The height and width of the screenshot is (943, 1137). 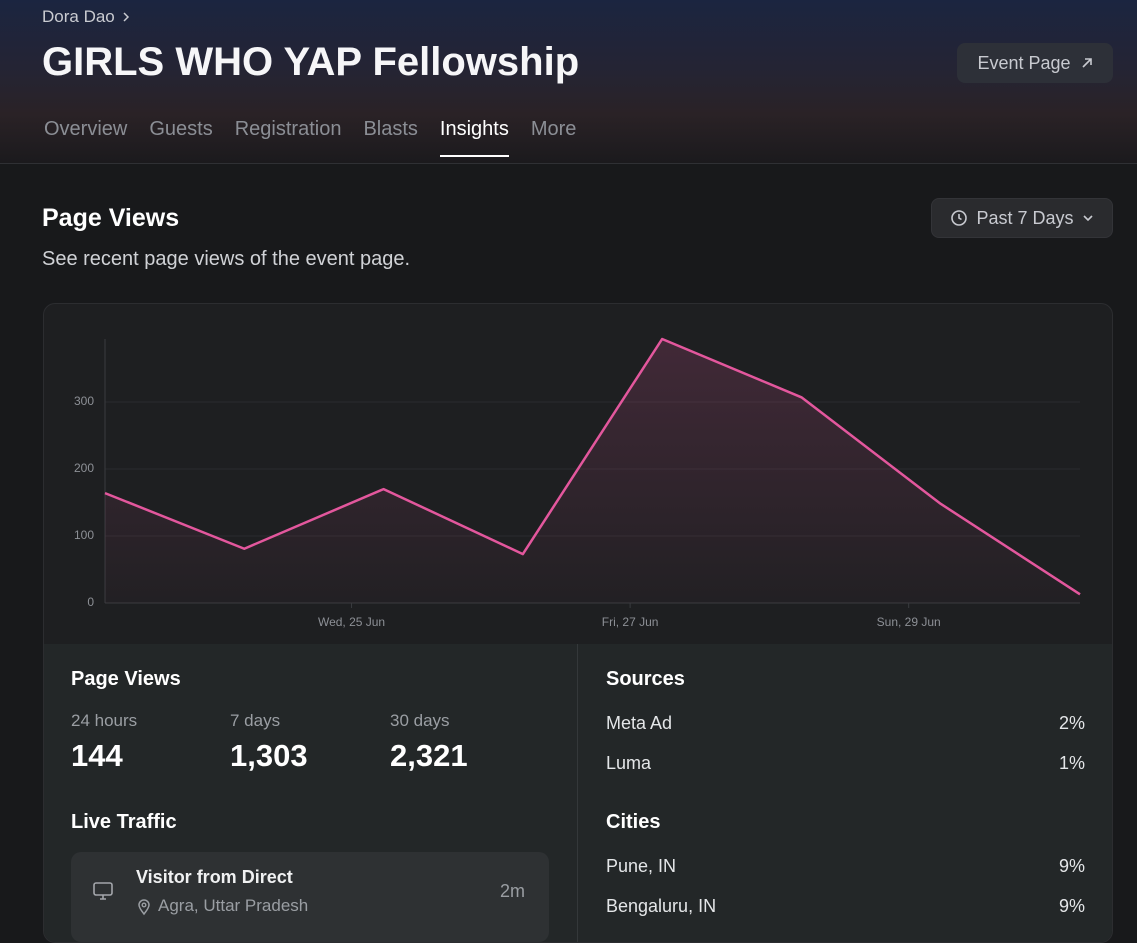 What do you see at coordinates (124, 822) in the screenshot?
I see `live-traffic-title: Live Traffic` at bounding box center [124, 822].